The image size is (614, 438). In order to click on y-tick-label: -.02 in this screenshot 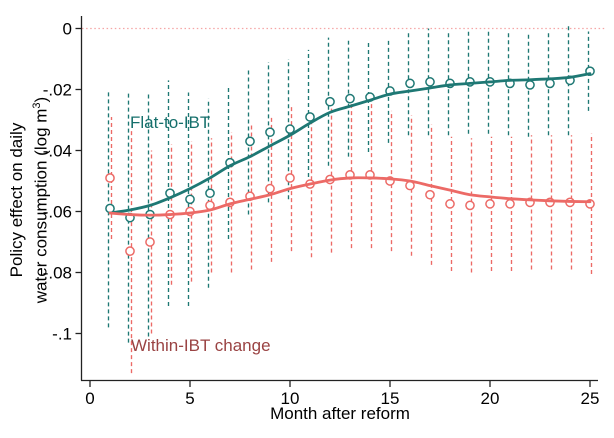, I will do `click(57, 90)`.